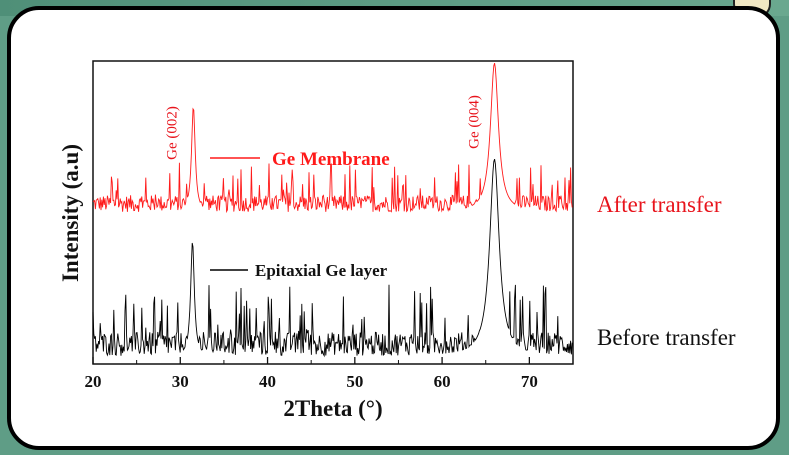  What do you see at coordinates (180, 381) in the screenshot?
I see `x-tick-label: 30` at bounding box center [180, 381].